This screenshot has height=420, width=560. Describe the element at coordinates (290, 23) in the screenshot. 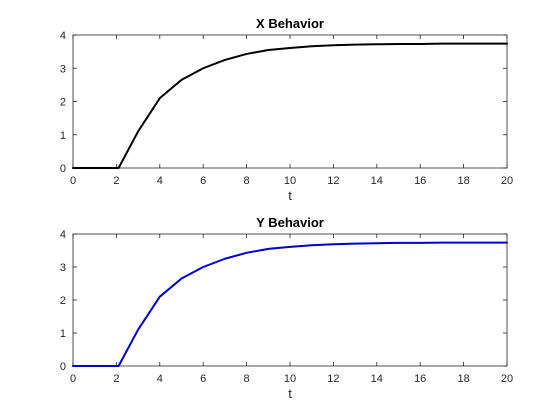

I see `chart-title: X Behavior` at that location.